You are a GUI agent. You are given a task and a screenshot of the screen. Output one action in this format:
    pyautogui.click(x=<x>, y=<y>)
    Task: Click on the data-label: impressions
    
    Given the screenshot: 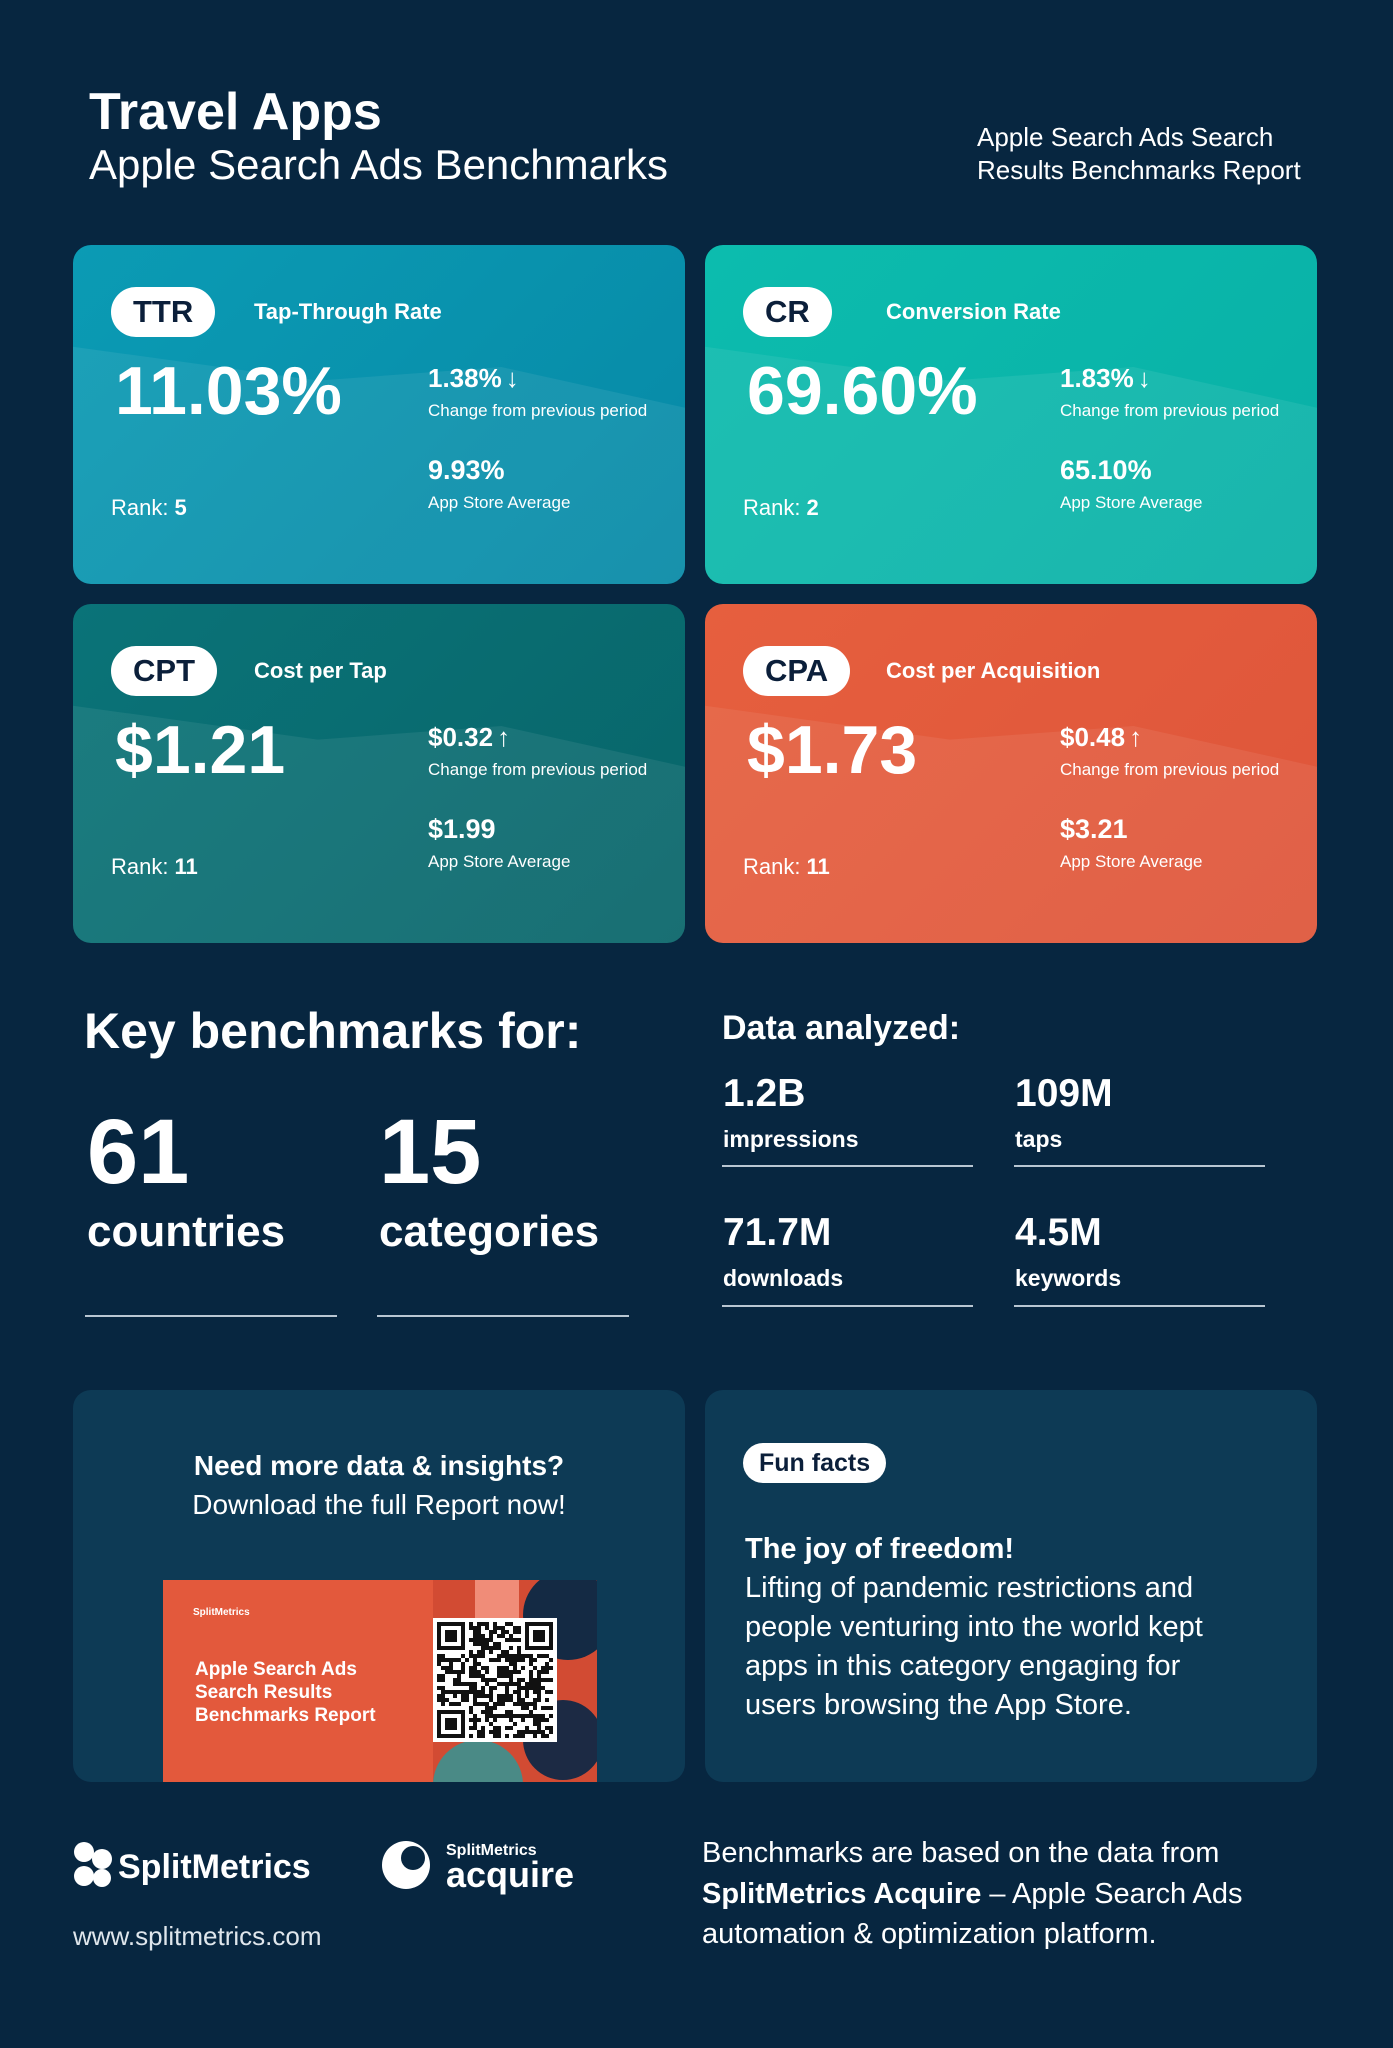 What is the action you would take?
    pyautogui.click(x=791, y=1139)
    